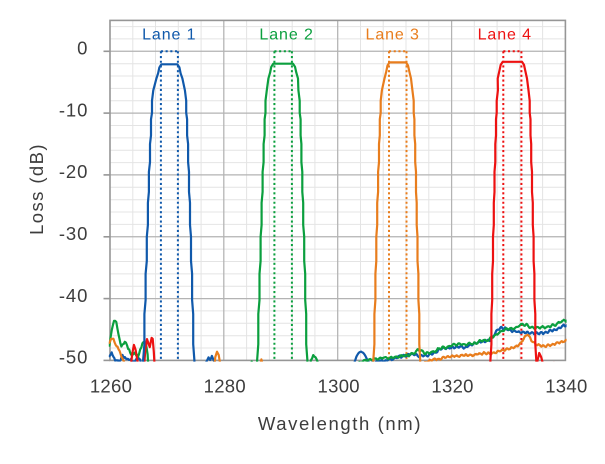 The image size is (605, 464). What do you see at coordinates (340, 423) in the screenshot?
I see `svg-text: Wavelength (nm)` at bounding box center [340, 423].